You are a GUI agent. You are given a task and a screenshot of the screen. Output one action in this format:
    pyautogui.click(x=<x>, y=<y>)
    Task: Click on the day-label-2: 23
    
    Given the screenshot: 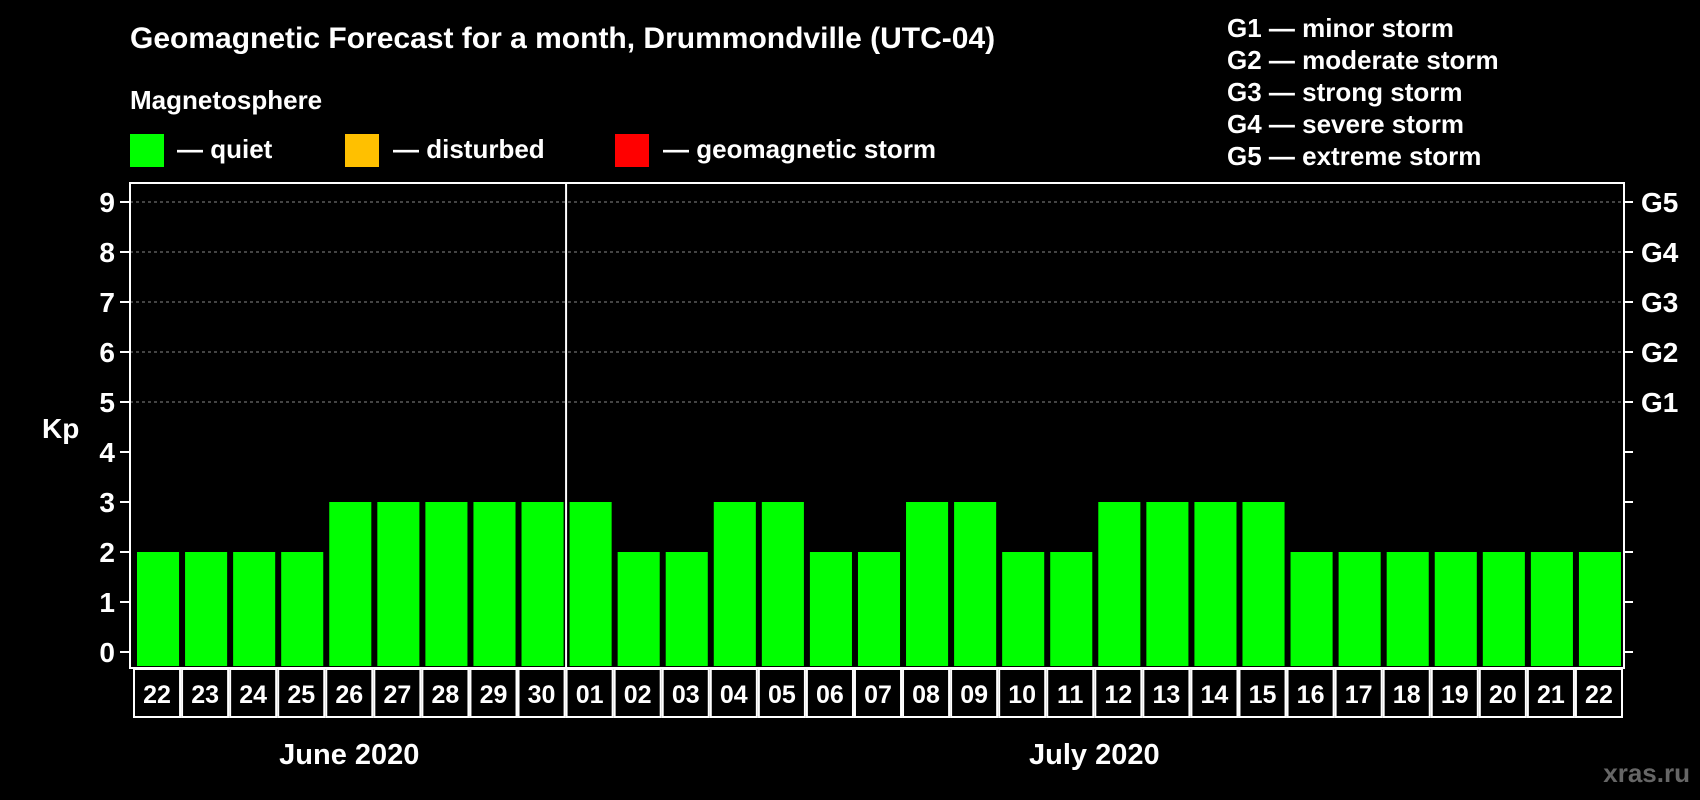 What is the action you would take?
    pyautogui.click(x=205, y=695)
    